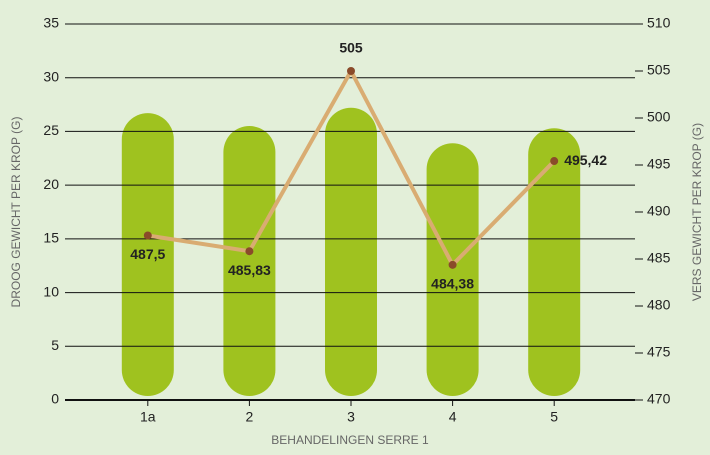  I want to click on y2-tick-label: 470, so click(659, 399).